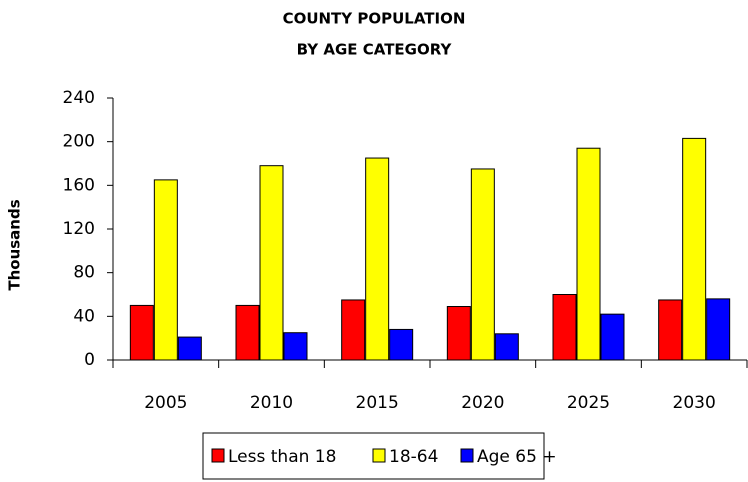  Describe the element at coordinates (374, 19) in the screenshot. I see `chart-title: COUNTY POPULATION` at that location.